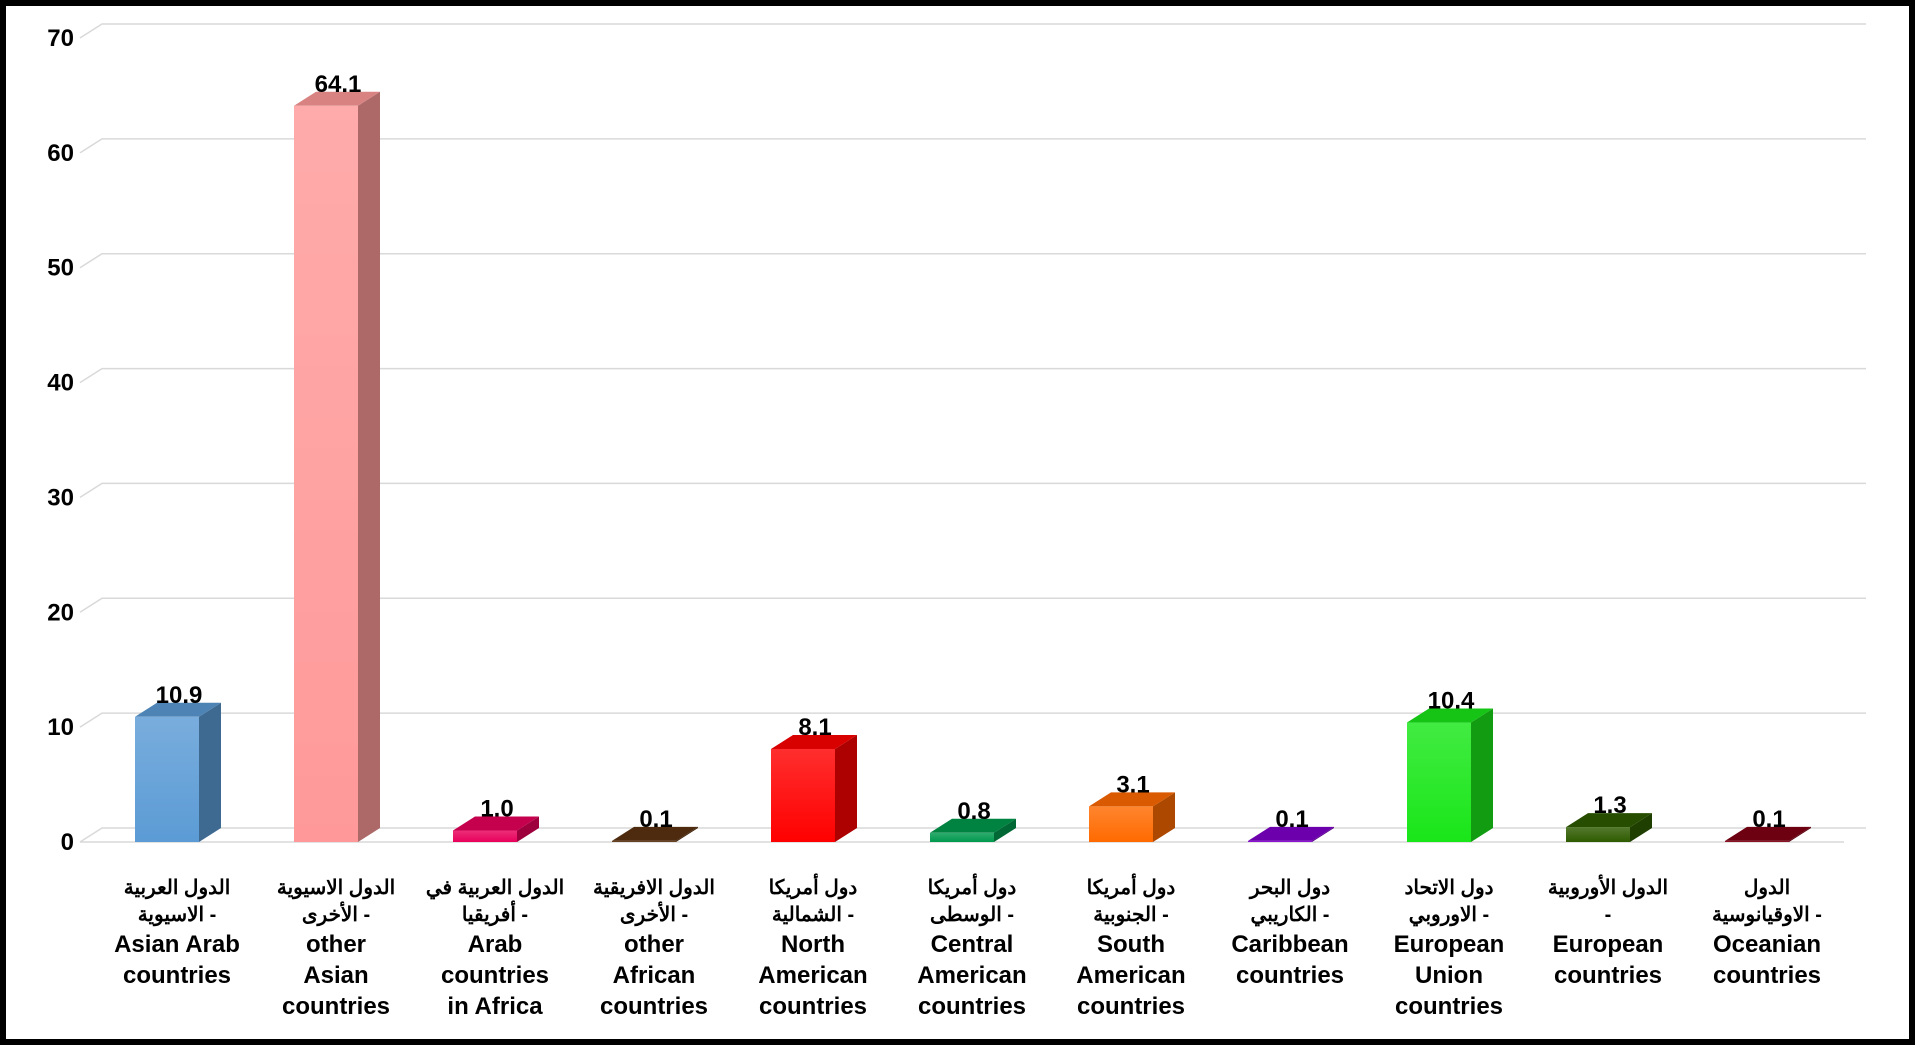  Describe the element at coordinates (1290, 888) in the screenshot. I see `category-label-arabic: دول البحر` at that location.